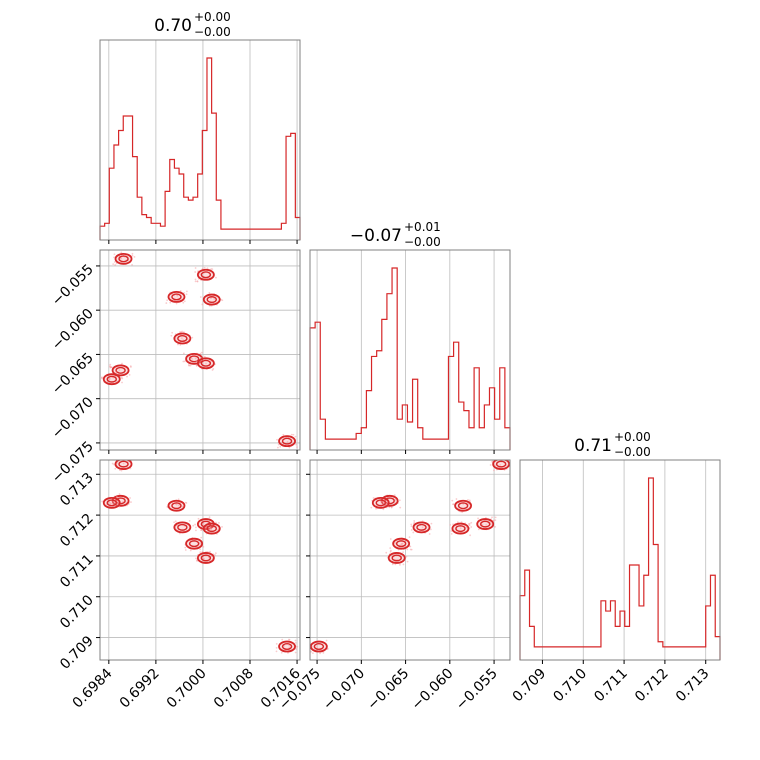  I want to click on y-tick-label-p1-1: −0.070, so click(73, 418).